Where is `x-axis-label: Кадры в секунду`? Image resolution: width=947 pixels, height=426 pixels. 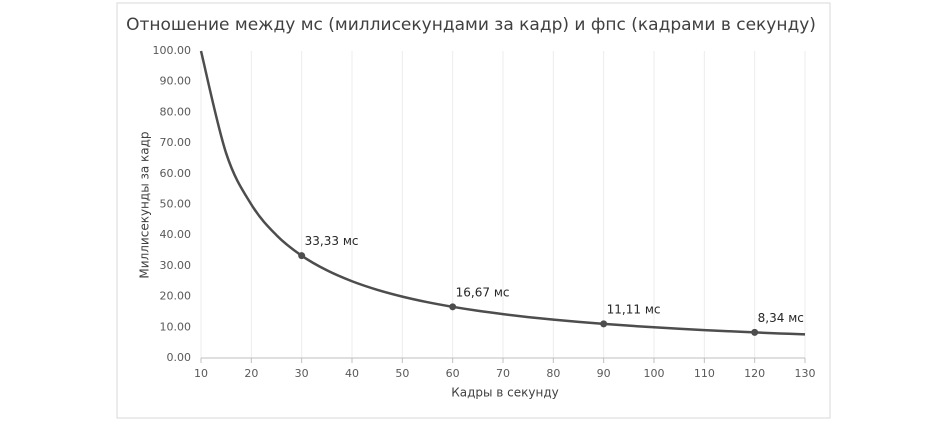
x-axis-label: Кадры в секунду is located at coordinates (505, 393).